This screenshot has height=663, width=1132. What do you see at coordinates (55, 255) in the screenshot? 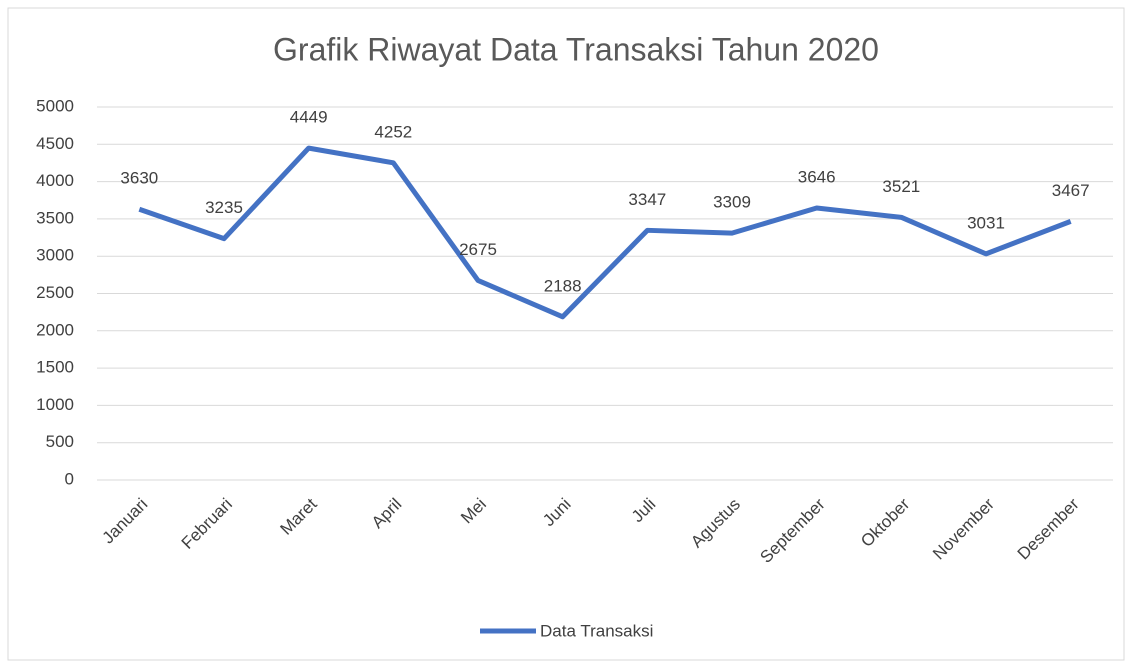
I see `y-tick-label: 3000` at bounding box center [55, 255].